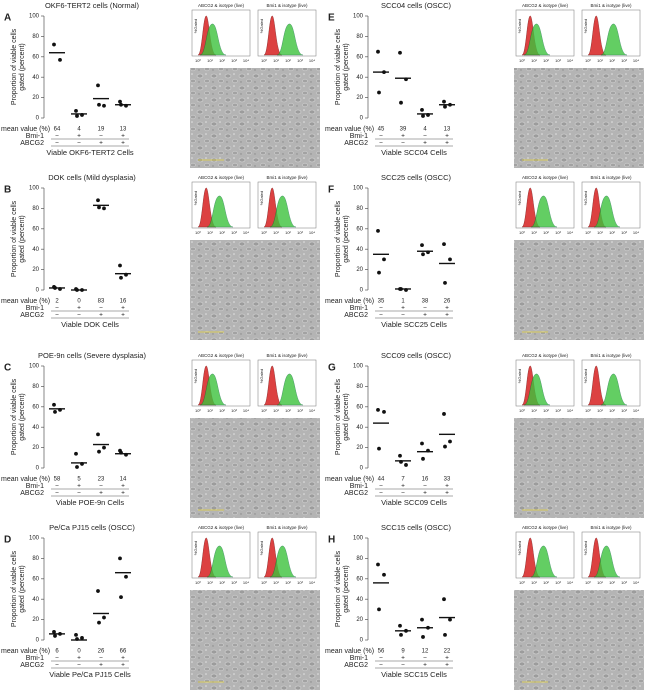  Describe the element at coordinates (346, 416) in the screenshot. I see `y-axis-label: gated (percent)` at that location.